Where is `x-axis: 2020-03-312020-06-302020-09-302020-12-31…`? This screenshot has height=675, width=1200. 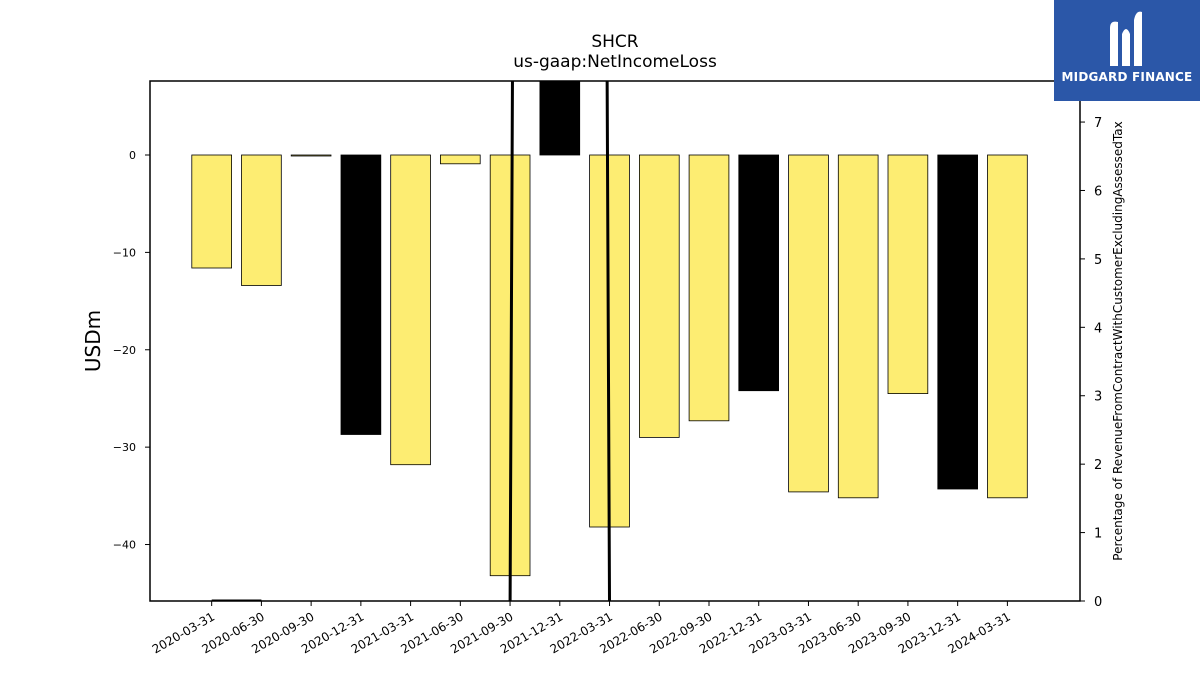 x-axis: 2020-03-312020-06-302020-09-302020-12-31… is located at coordinates (581, 628).